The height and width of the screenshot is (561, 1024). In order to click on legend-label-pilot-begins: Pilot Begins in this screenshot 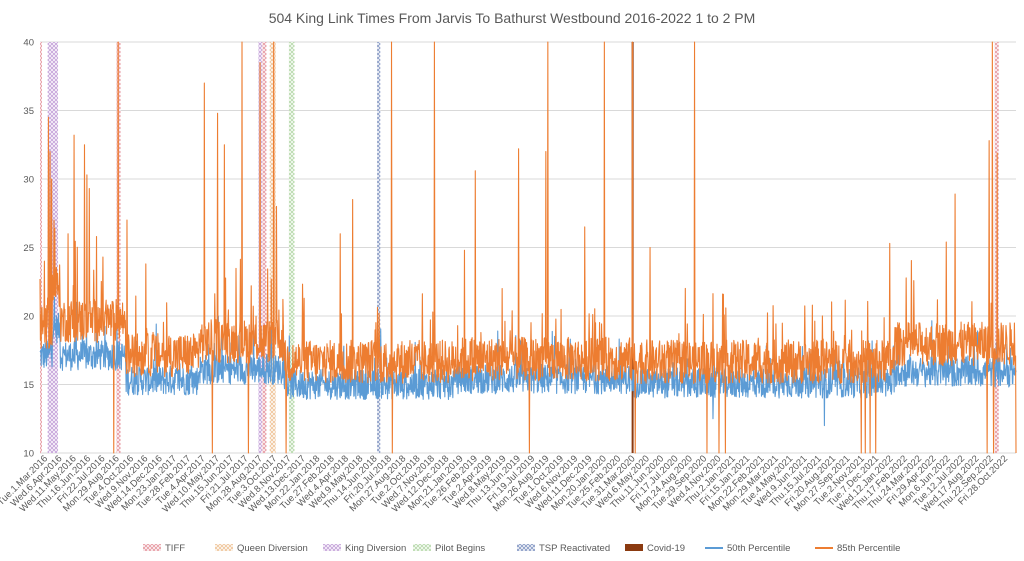, I will do `click(460, 548)`.